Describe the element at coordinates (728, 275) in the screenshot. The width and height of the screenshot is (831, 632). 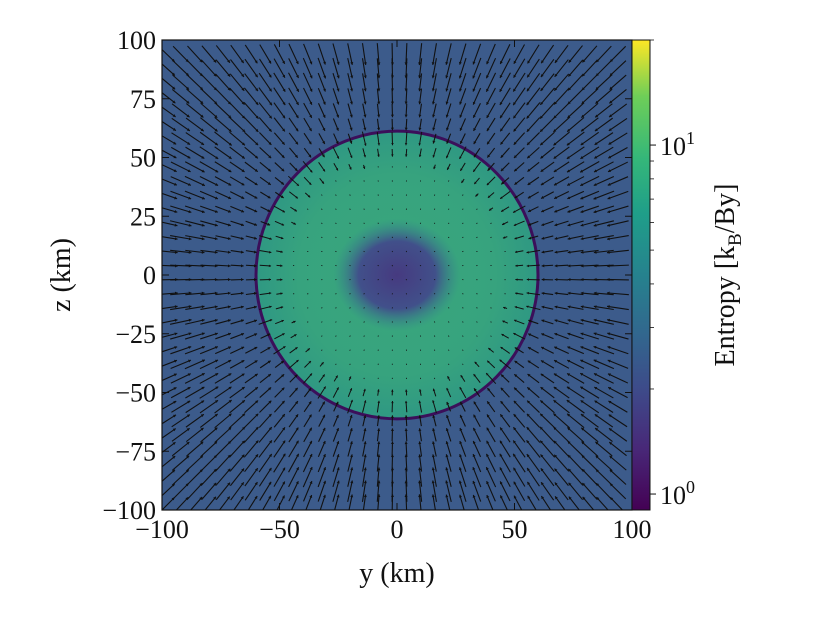
I see `colorbar-label: Entropy [kB/By]` at that location.